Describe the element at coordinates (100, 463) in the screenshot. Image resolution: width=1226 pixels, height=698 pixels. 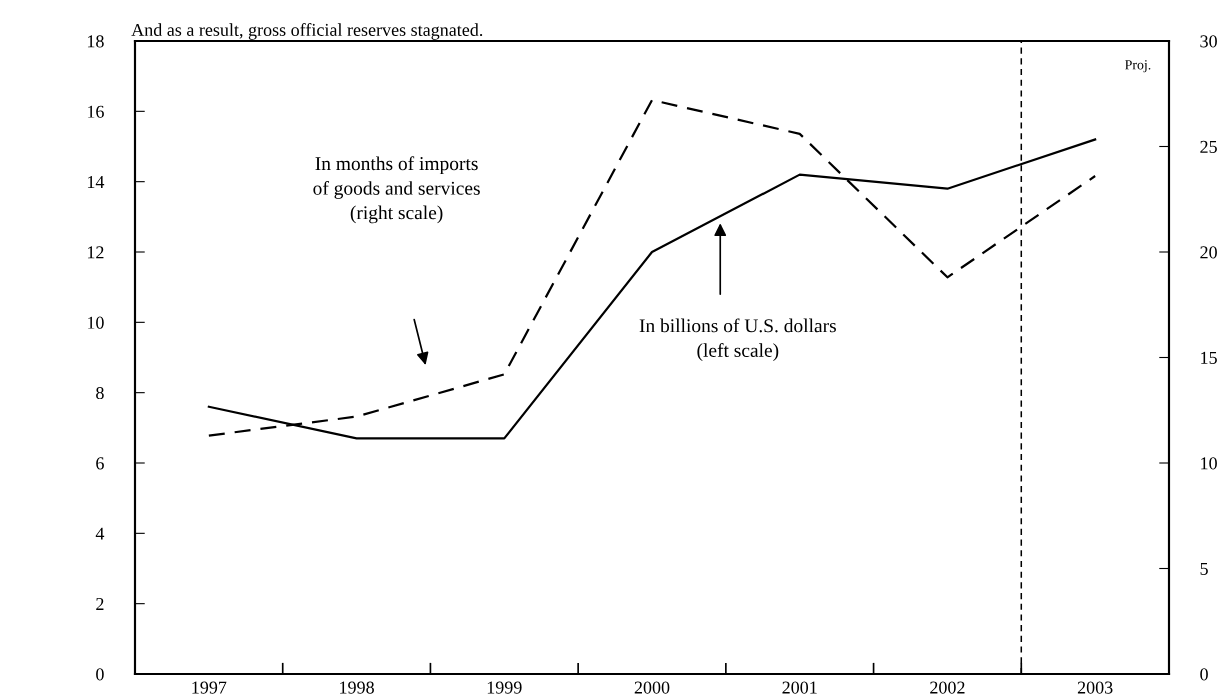
I see `y-tick-label: 6` at that location.